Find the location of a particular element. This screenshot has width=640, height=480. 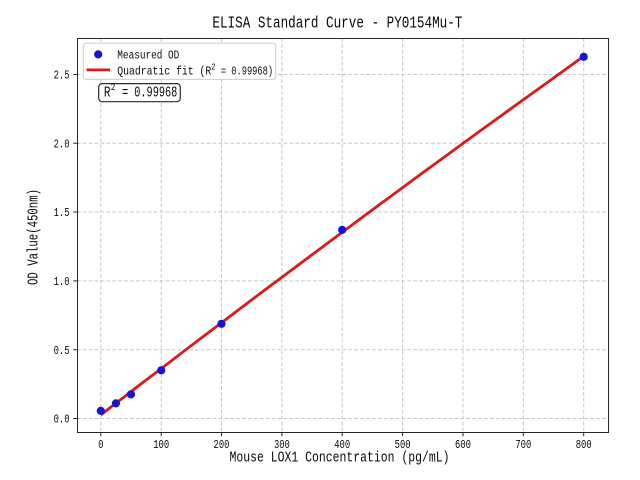

svg-text: OD Value(450nm) is located at coordinates (35, 237).